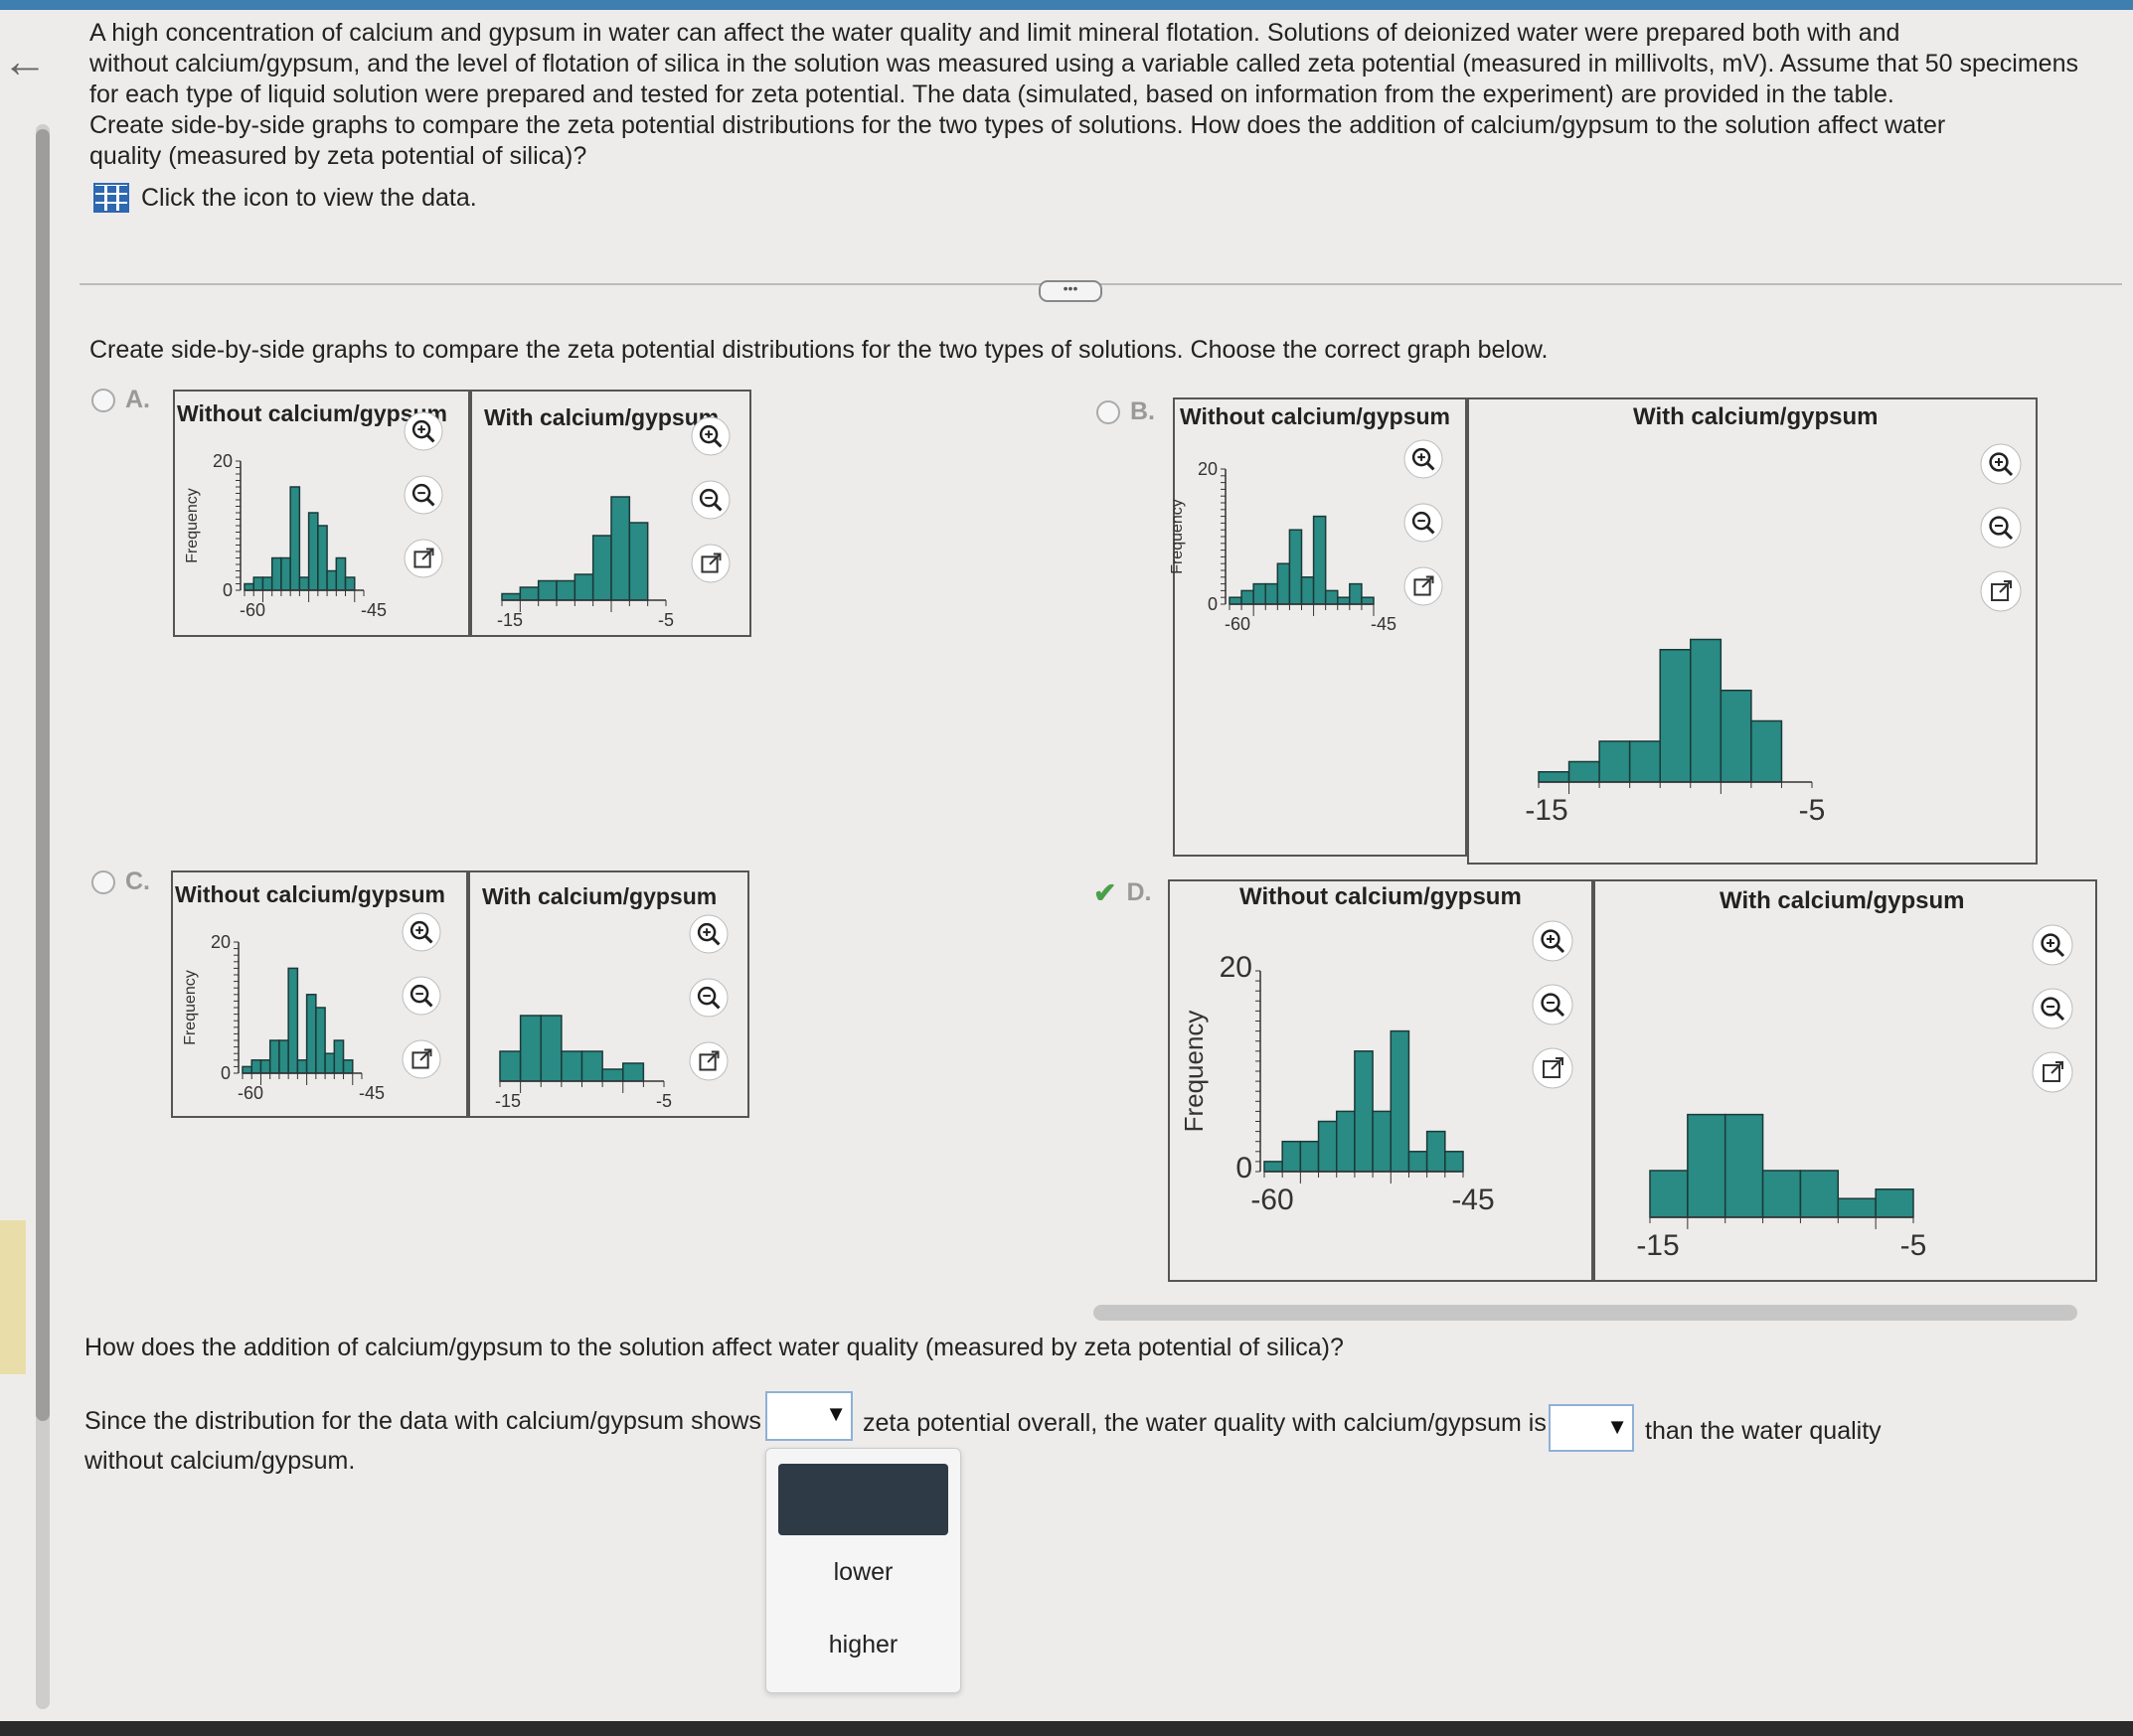  Describe the element at coordinates (121, 882) in the screenshot. I see `option-c: C.` at that location.